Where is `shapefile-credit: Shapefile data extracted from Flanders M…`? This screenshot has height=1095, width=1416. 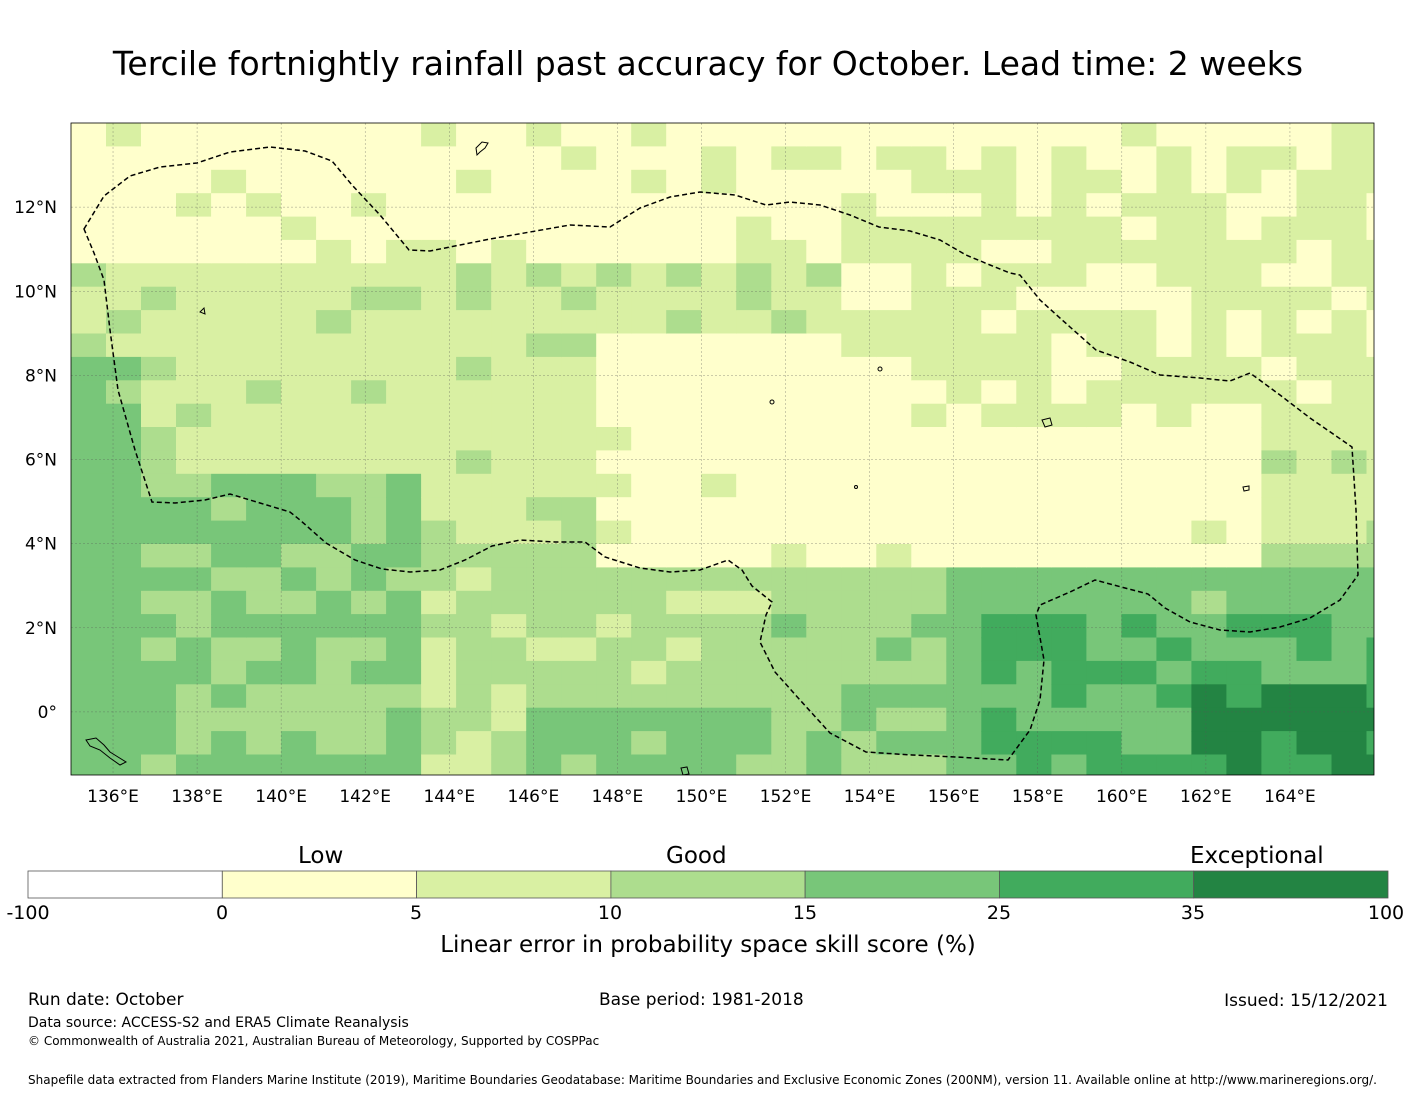
shapefile-credit: Shapefile data extracted from Flanders M… is located at coordinates (702, 1080).